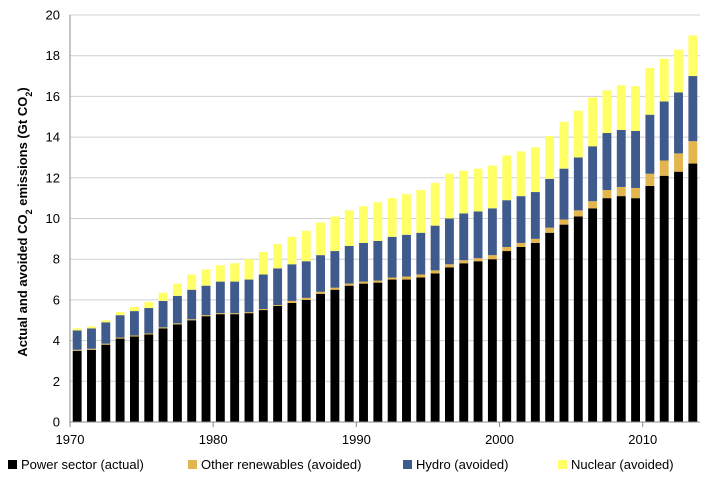  I want to click on x-tick-label: 1980, so click(213, 439).